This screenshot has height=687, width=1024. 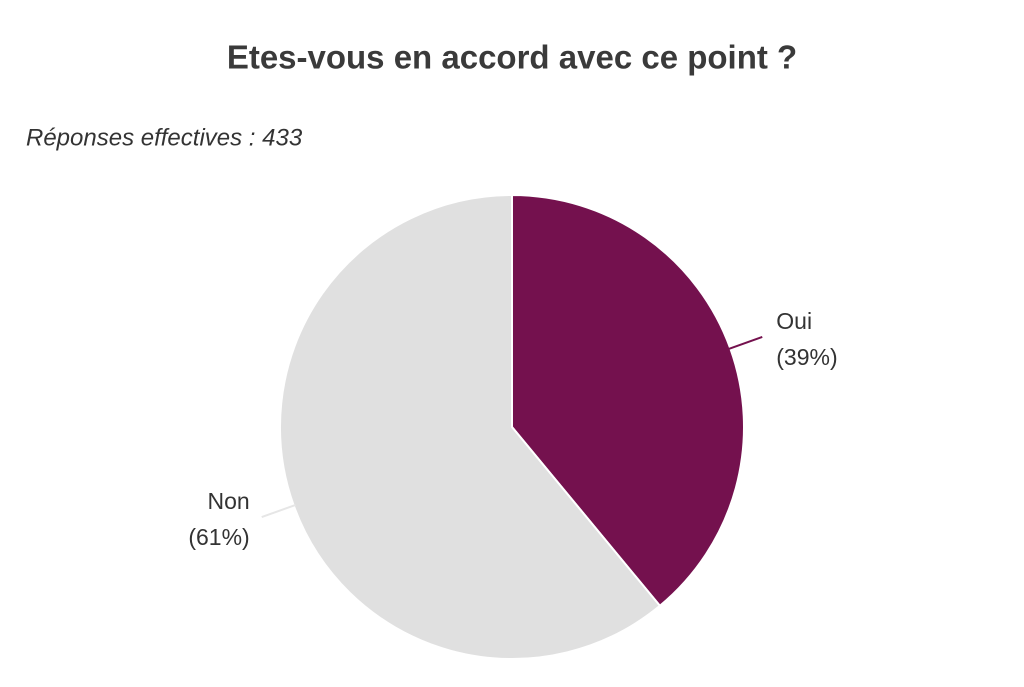 I want to click on slice-label: Non, so click(x=229, y=501).